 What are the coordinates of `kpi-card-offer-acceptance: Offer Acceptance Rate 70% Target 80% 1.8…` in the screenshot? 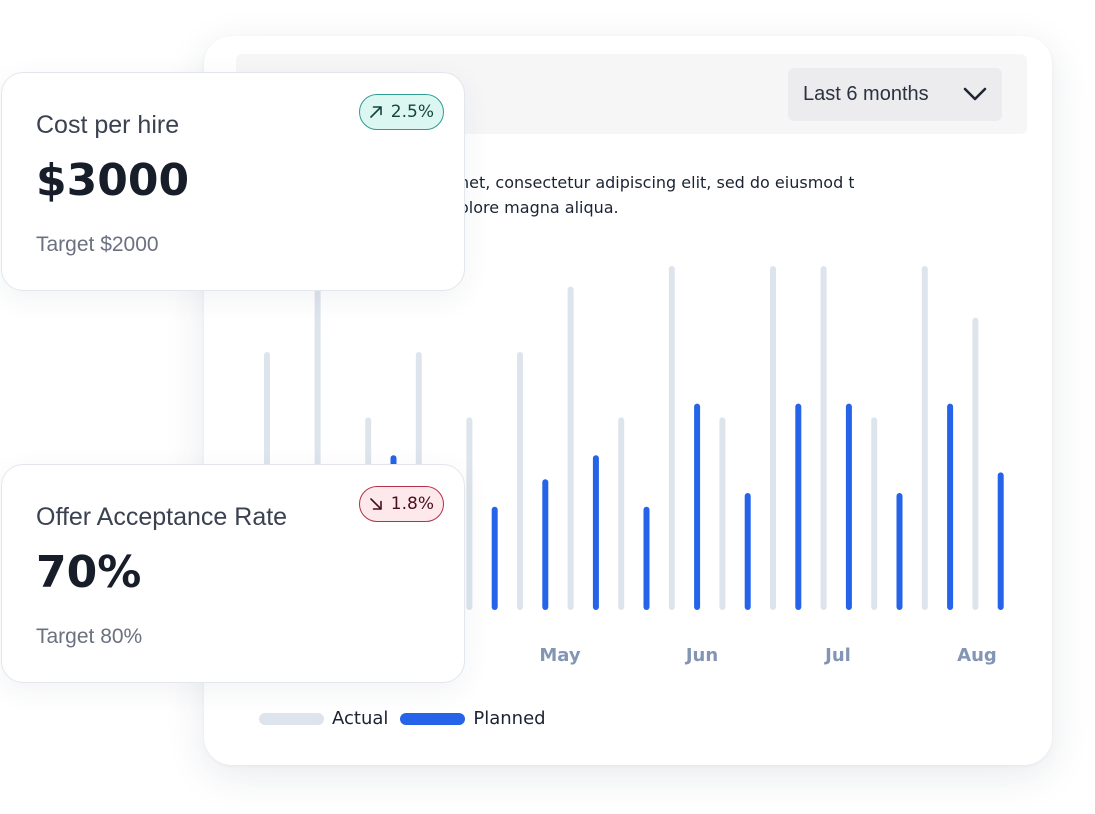 It's located at (233, 573).